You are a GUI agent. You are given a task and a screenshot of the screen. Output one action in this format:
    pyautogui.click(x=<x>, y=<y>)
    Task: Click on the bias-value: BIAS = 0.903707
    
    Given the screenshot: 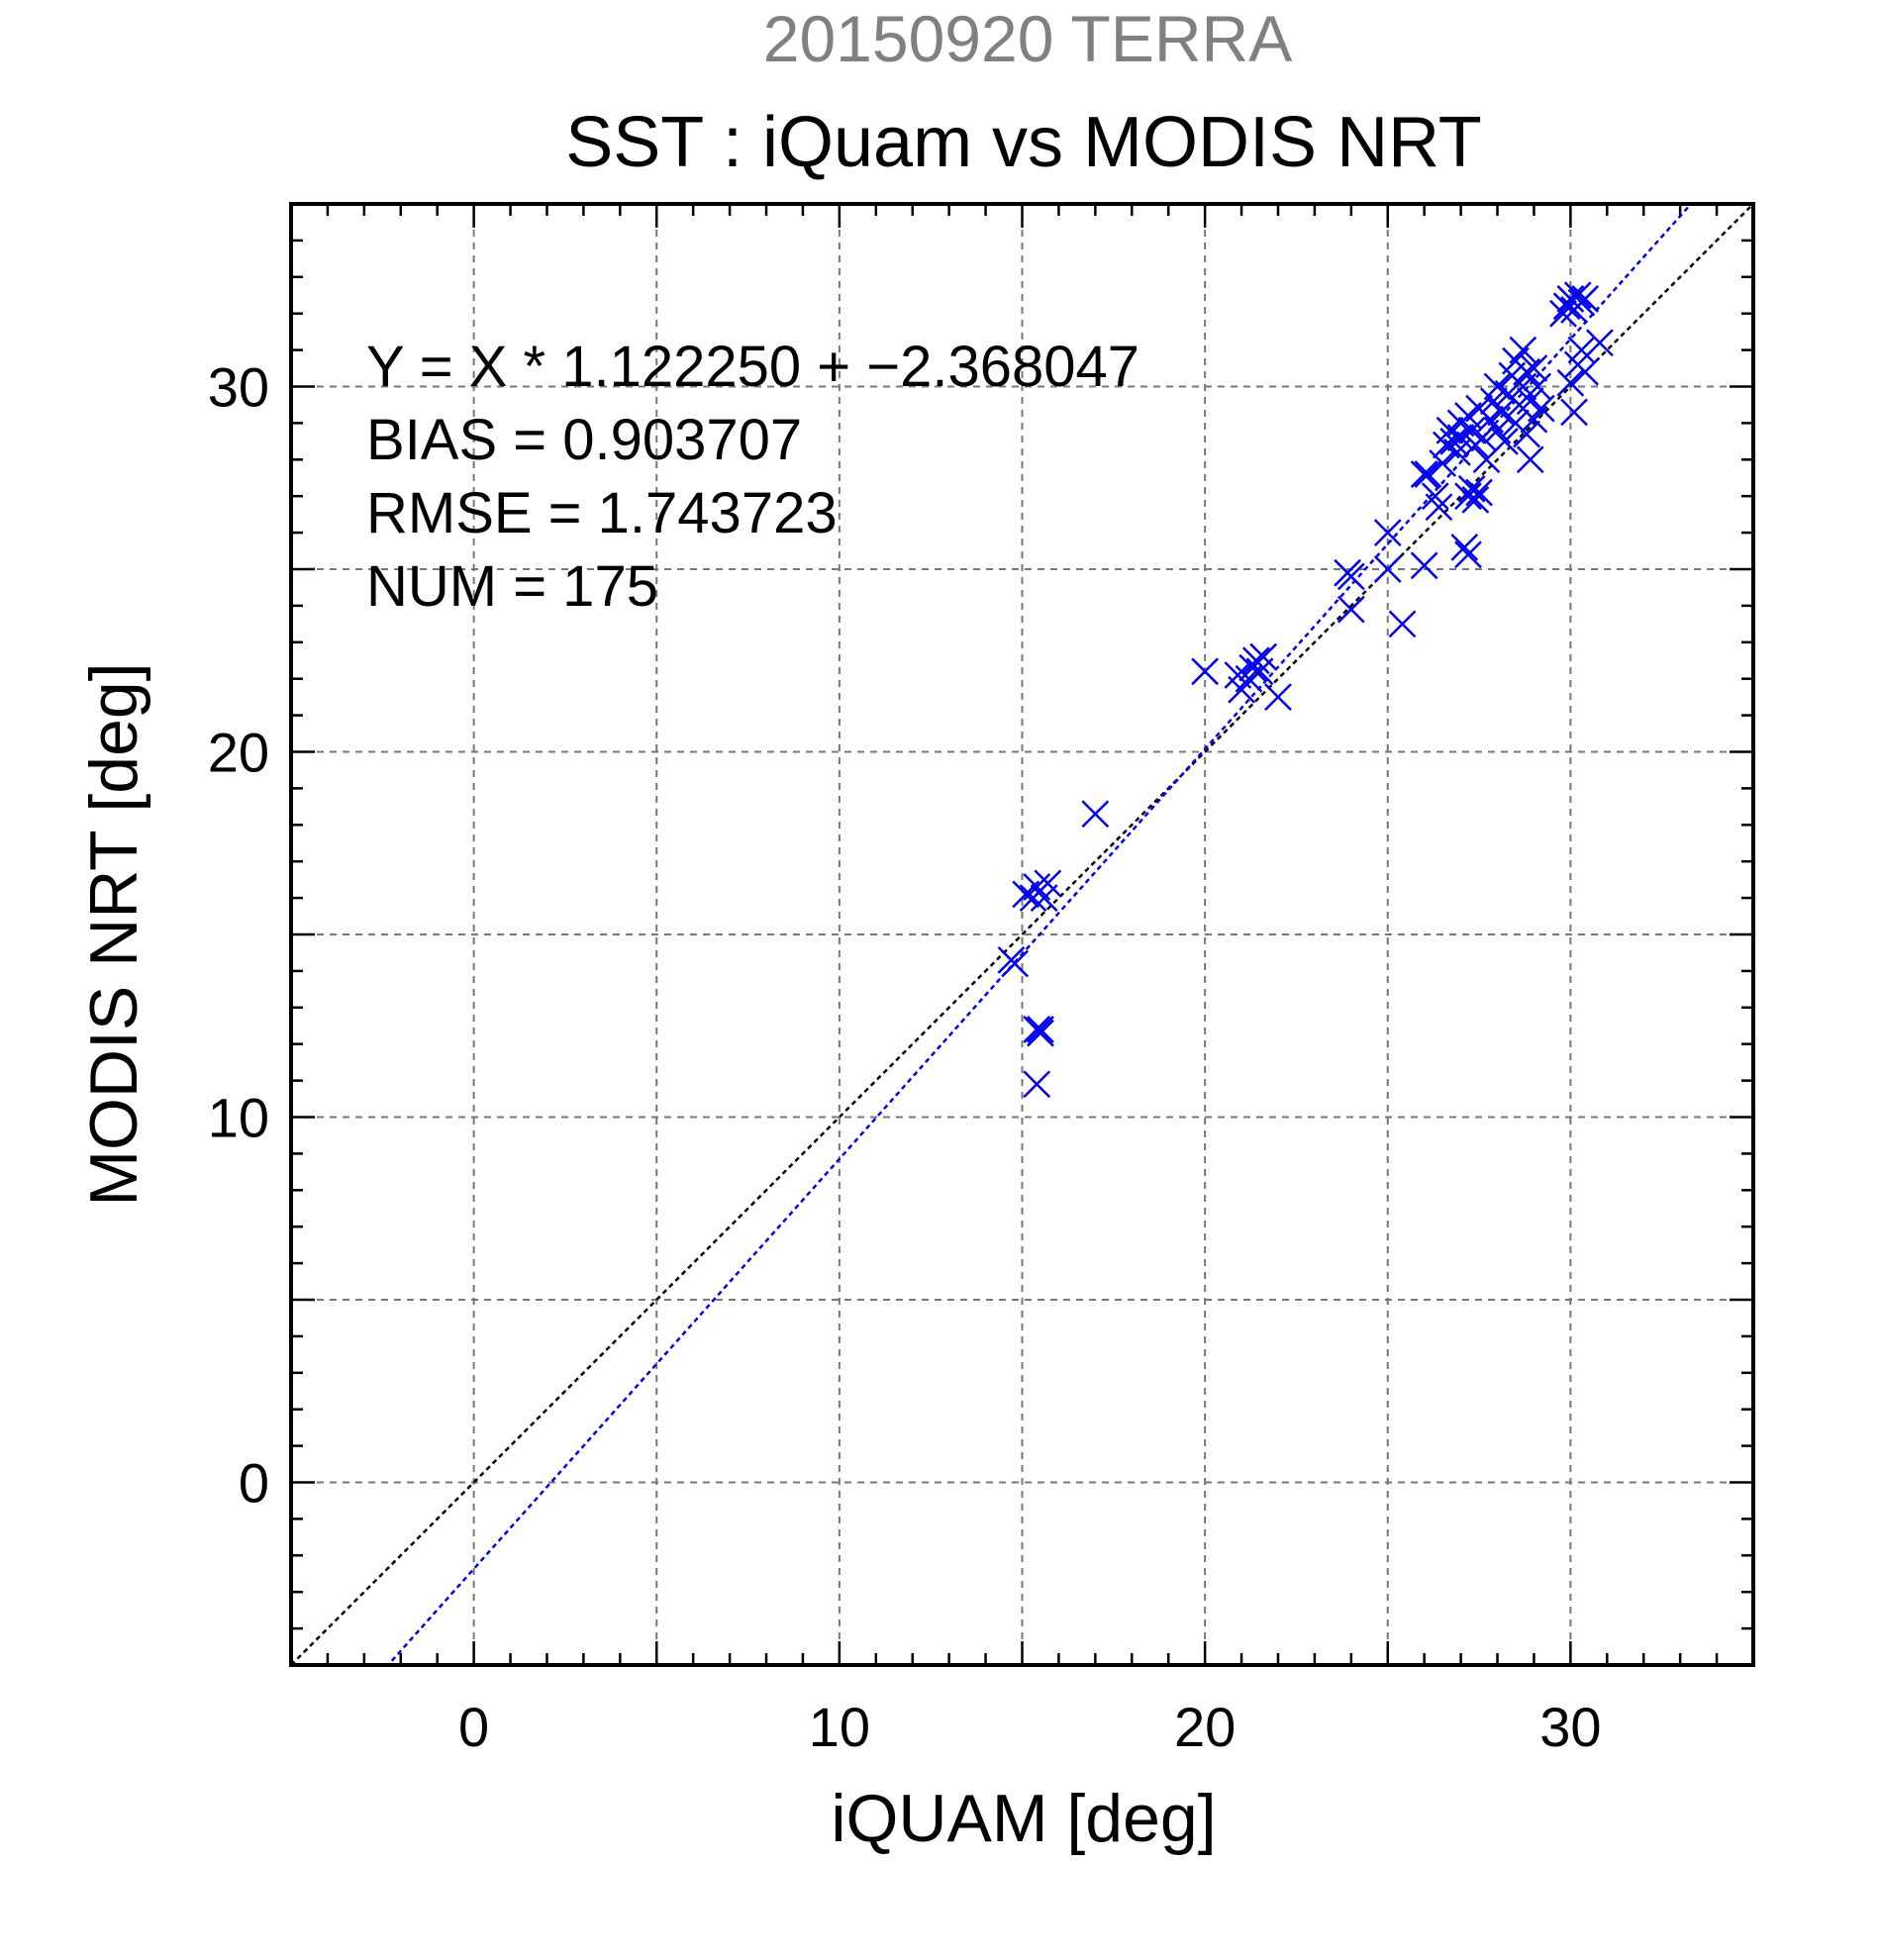 What is the action you would take?
    pyautogui.click(x=584, y=440)
    